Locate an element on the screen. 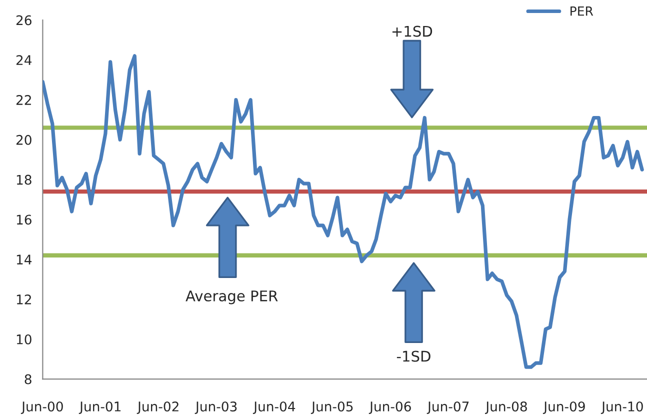  annotation: +1SD is located at coordinates (412, 31).